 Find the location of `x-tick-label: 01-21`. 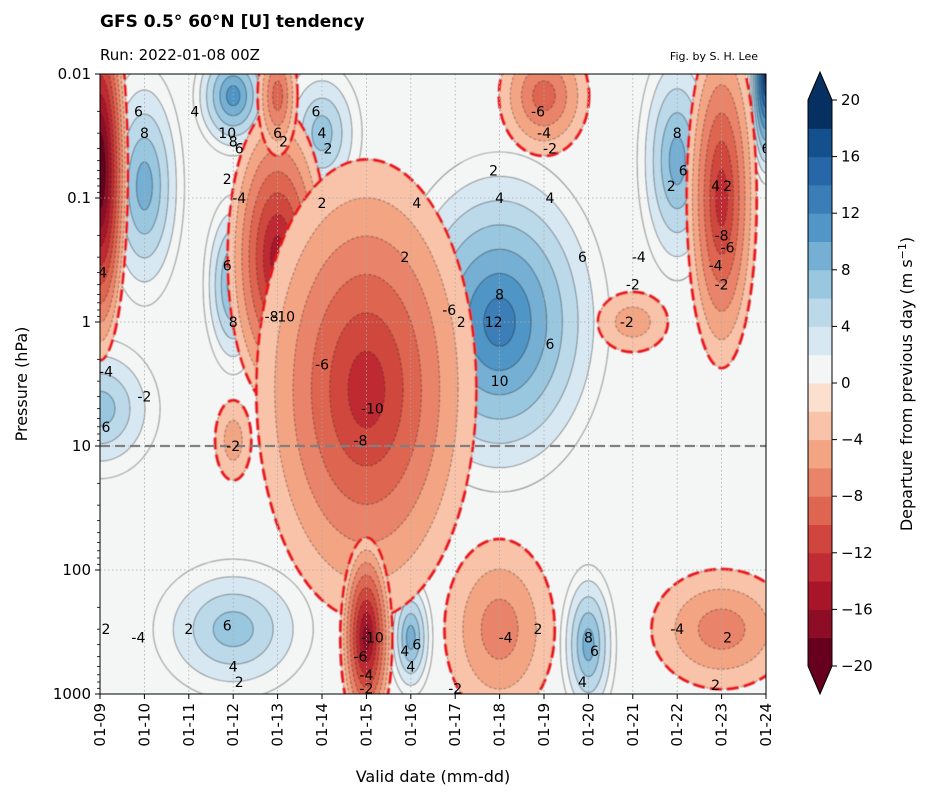

x-tick-label: 01-21 is located at coordinates (633, 725).